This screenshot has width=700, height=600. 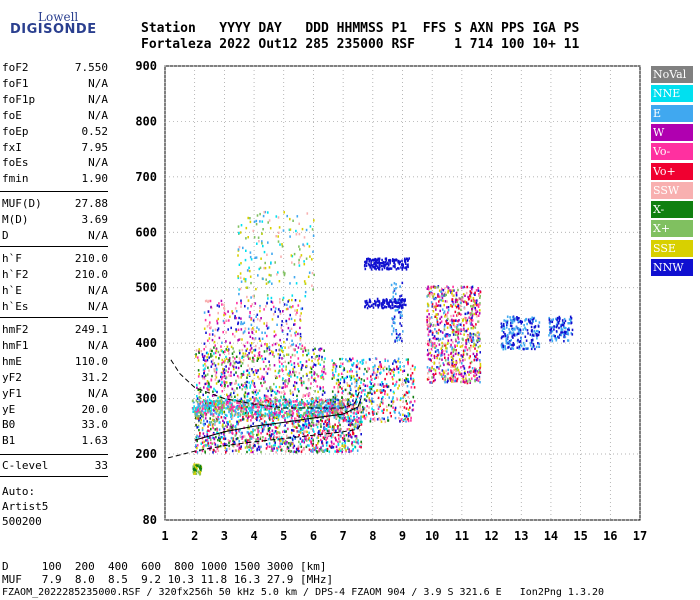 I want to click on x-tick-label: 14, so click(x=551, y=536).